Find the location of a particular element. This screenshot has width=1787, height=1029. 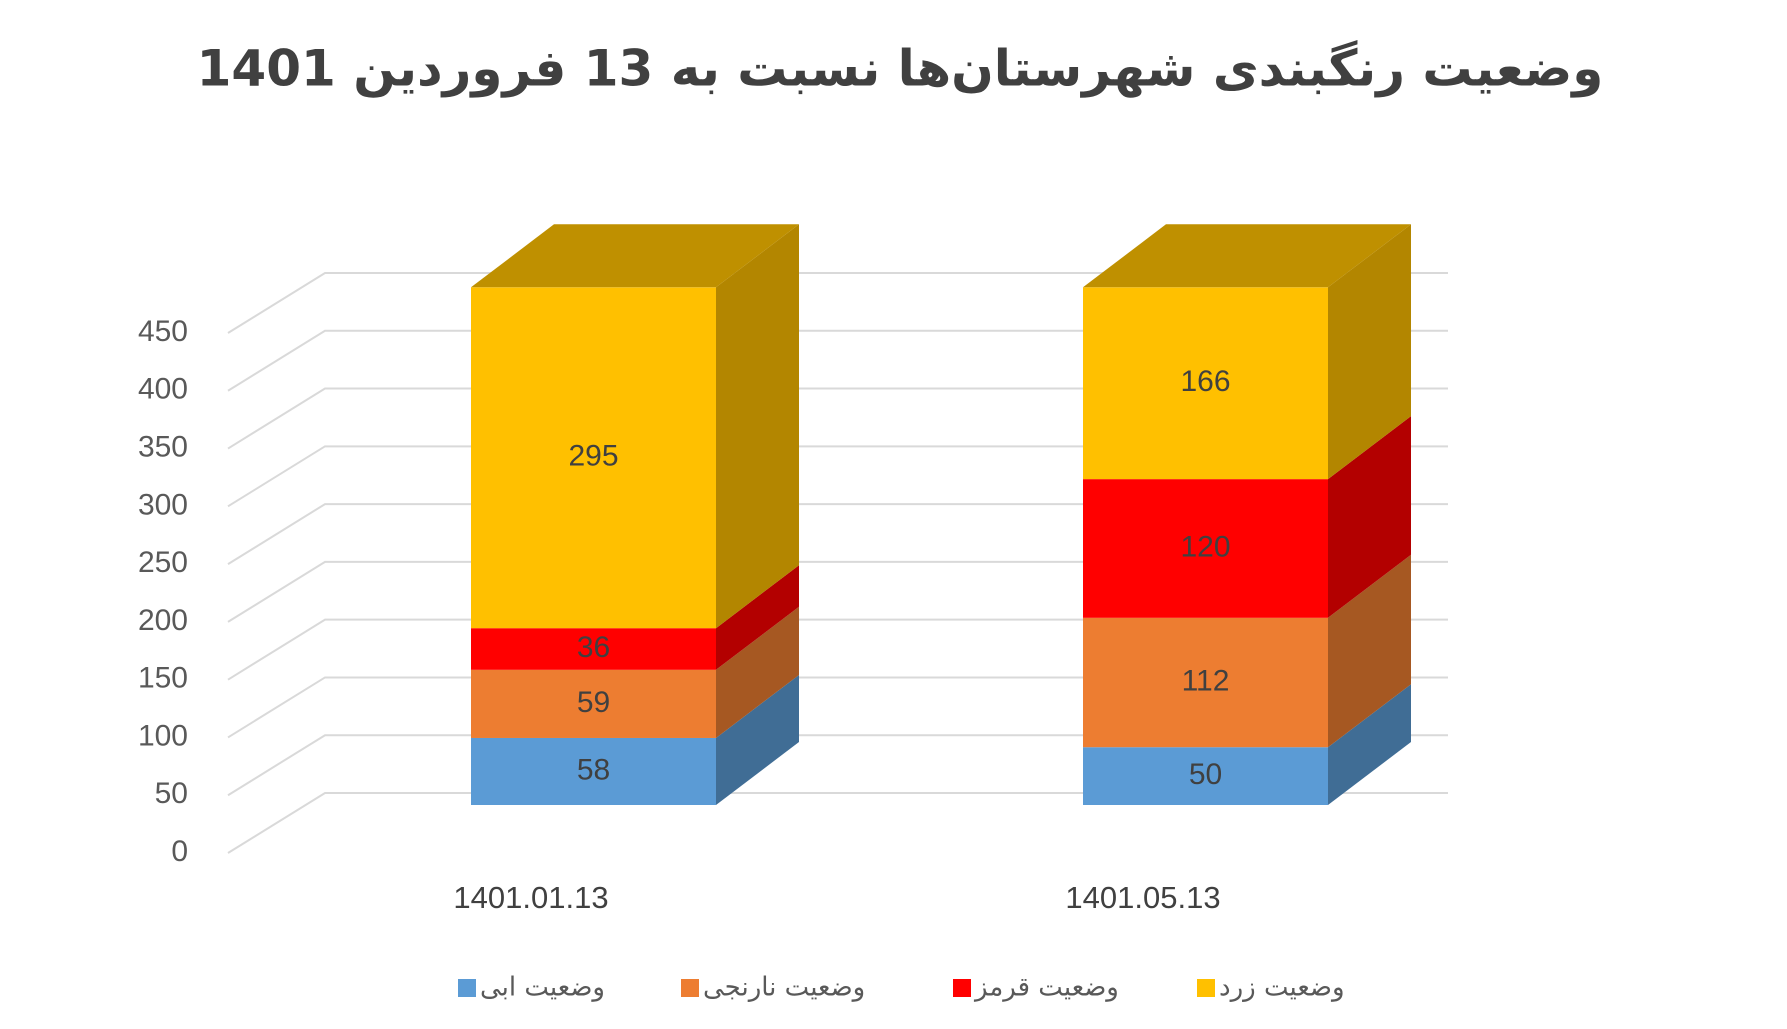

y-tick-label: 450 is located at coordinates (163, 331).